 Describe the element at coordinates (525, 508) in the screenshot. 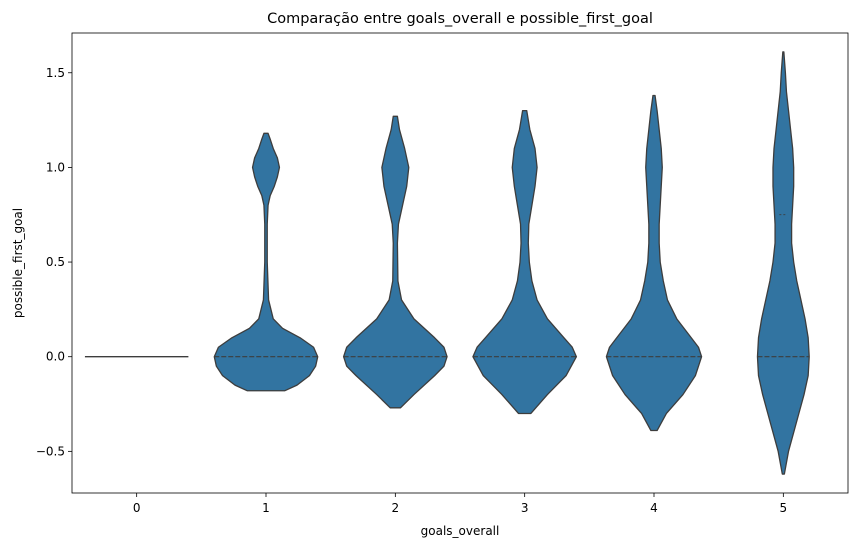

I see `x-tick-label: 3` at that location.